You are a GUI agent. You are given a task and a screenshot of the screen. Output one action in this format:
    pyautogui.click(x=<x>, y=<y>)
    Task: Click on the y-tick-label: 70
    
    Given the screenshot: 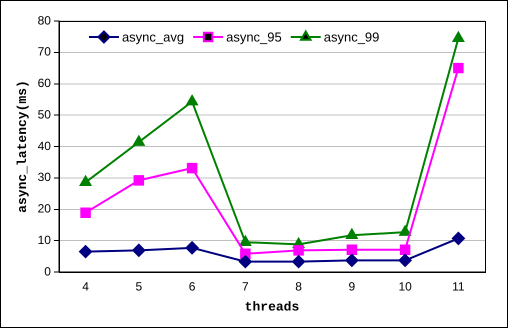 What is the action you would take?
    pyautogui.click(x=45, y=51)
    